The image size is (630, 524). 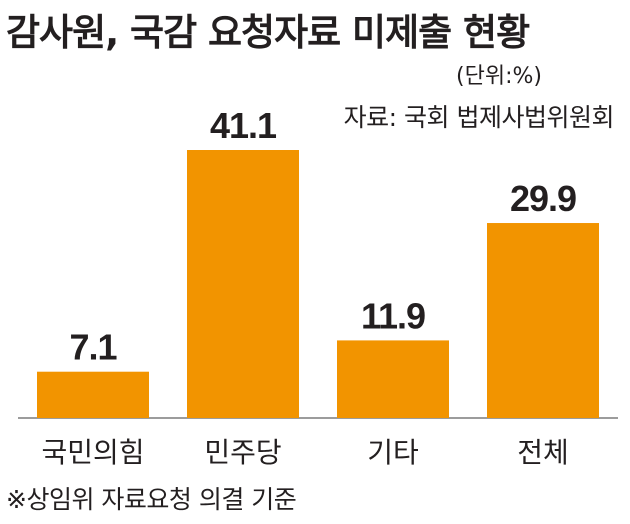 What do you see at coordinates (243, 125) in the screenshot?
I see `value-label-2: 41.1` at bounding box center [243, 125].